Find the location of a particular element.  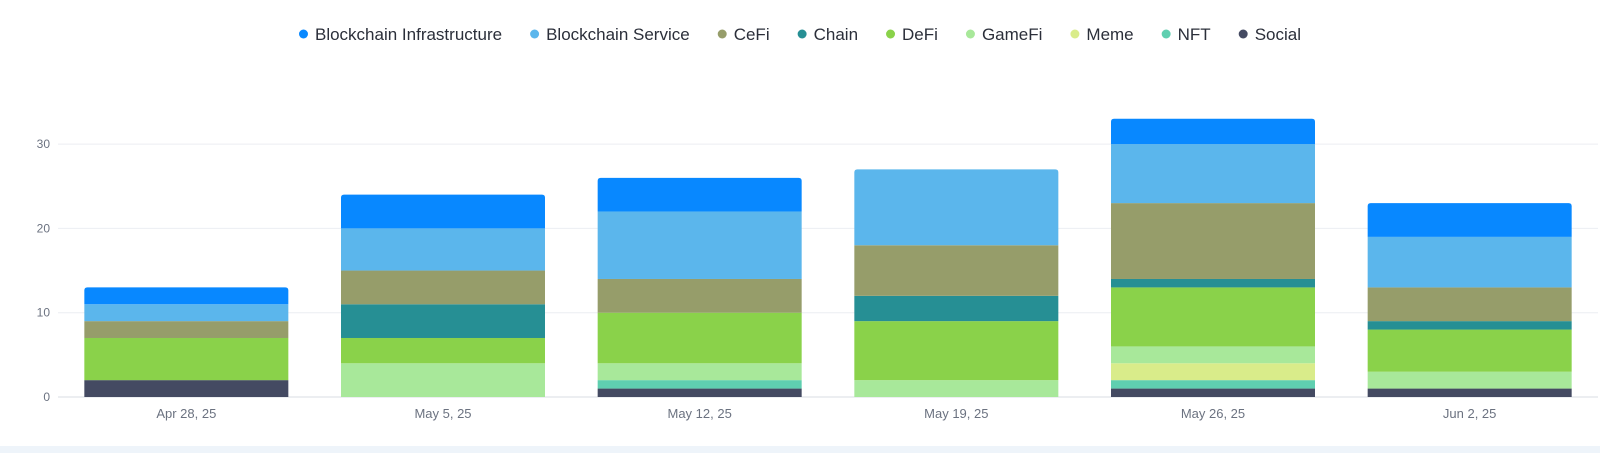

x-tick-label: May 26, 25 is located at coordinates (1213, 413).